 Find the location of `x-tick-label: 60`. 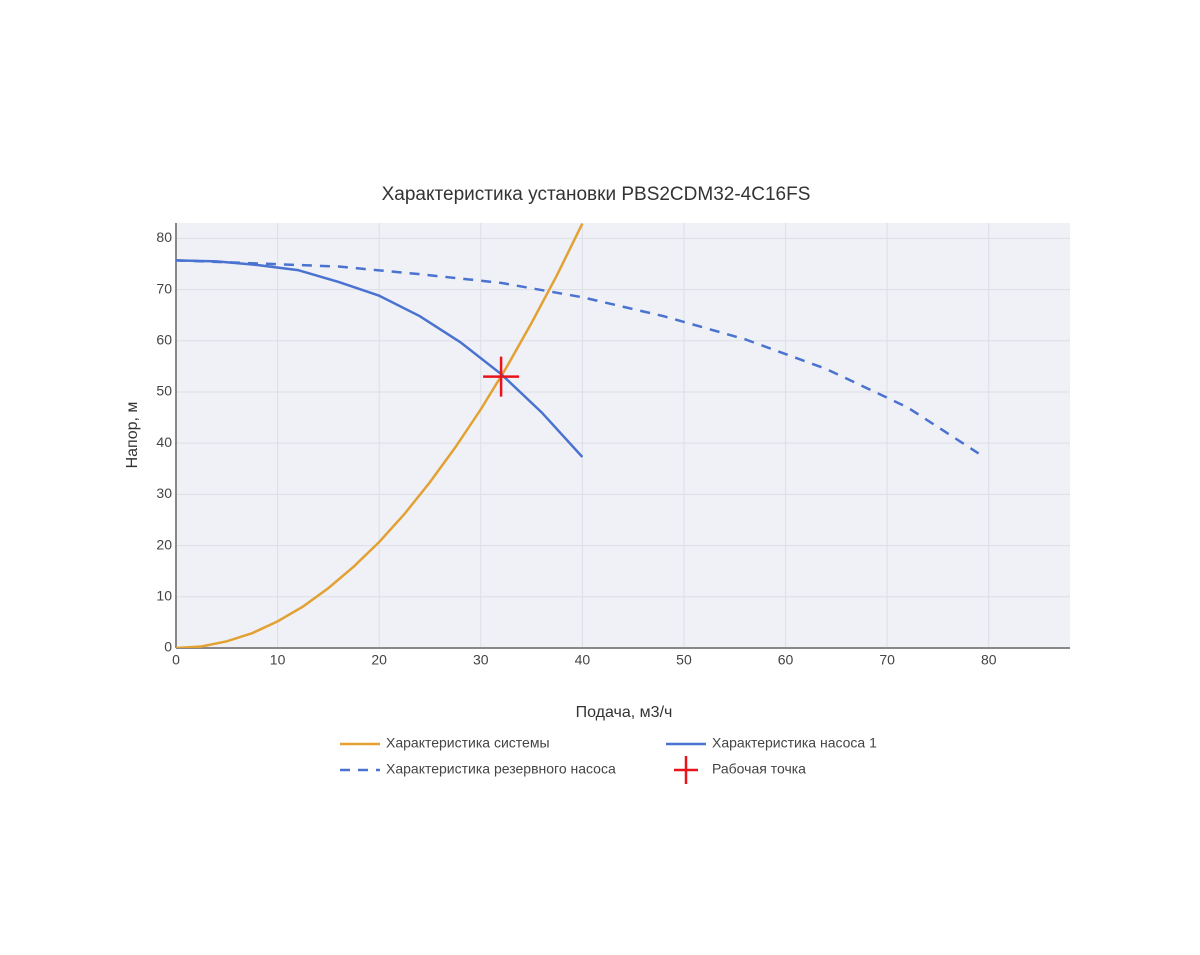

x-tick-label: 60 is located at coordinates (786, 660).